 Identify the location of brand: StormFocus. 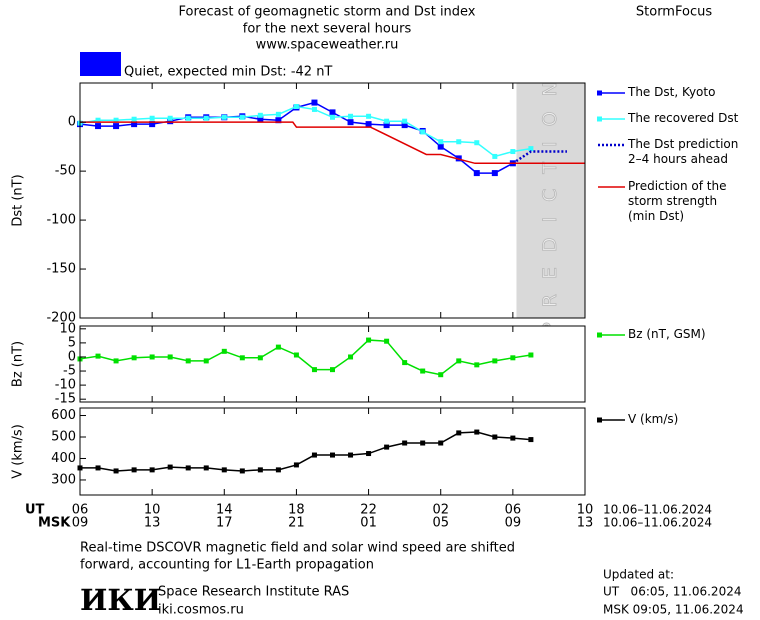
(674, 12).